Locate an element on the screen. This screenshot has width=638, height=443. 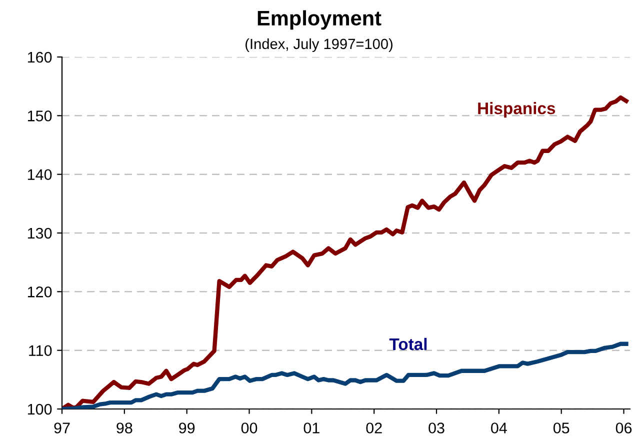
x-tick-label: 01 is located at coordinates (312, 428).